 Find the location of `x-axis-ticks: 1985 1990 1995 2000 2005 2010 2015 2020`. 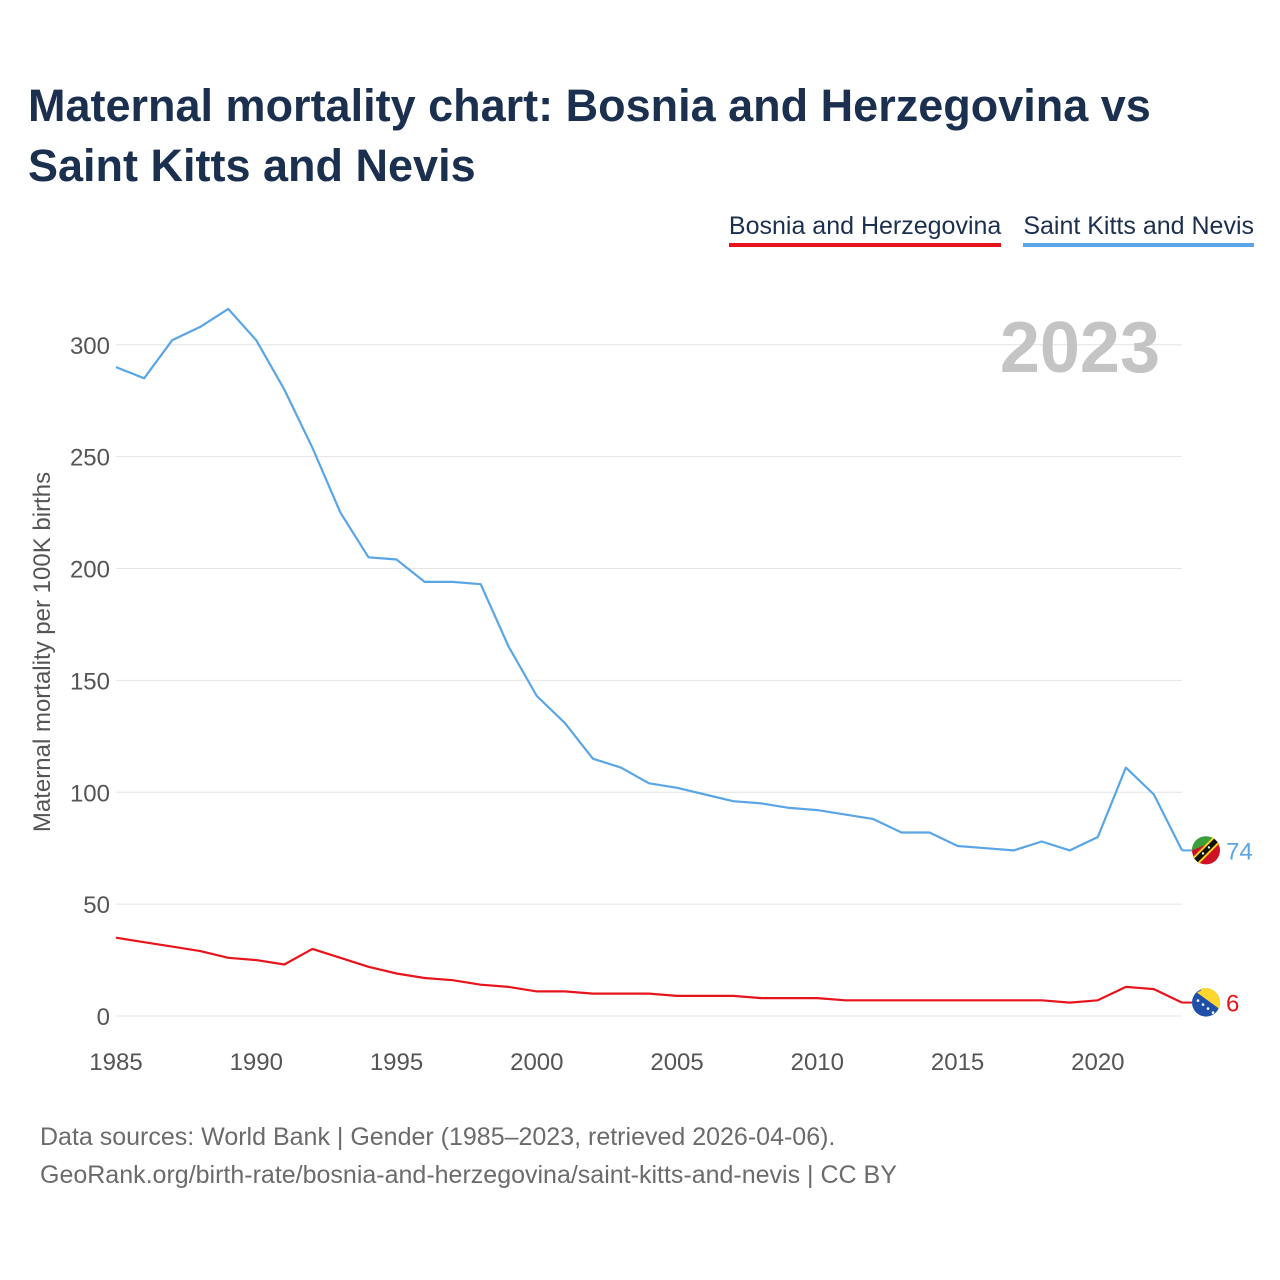

x-axis-ticks: 1985 1990 1995 2000 2005 2010 2015 2020 is located at coordinates (606, 1062).